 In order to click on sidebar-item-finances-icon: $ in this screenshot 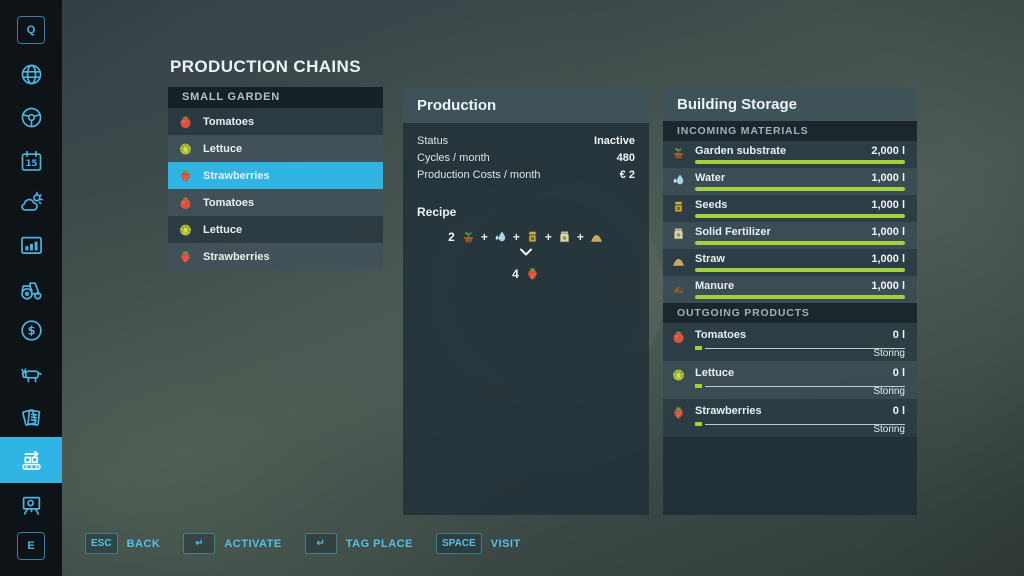, I will do `click(31, 330)`.